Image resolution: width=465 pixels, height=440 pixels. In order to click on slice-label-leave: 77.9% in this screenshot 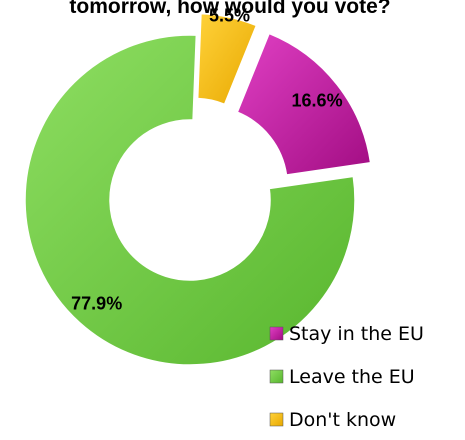, I will do `click(96, 304)`.